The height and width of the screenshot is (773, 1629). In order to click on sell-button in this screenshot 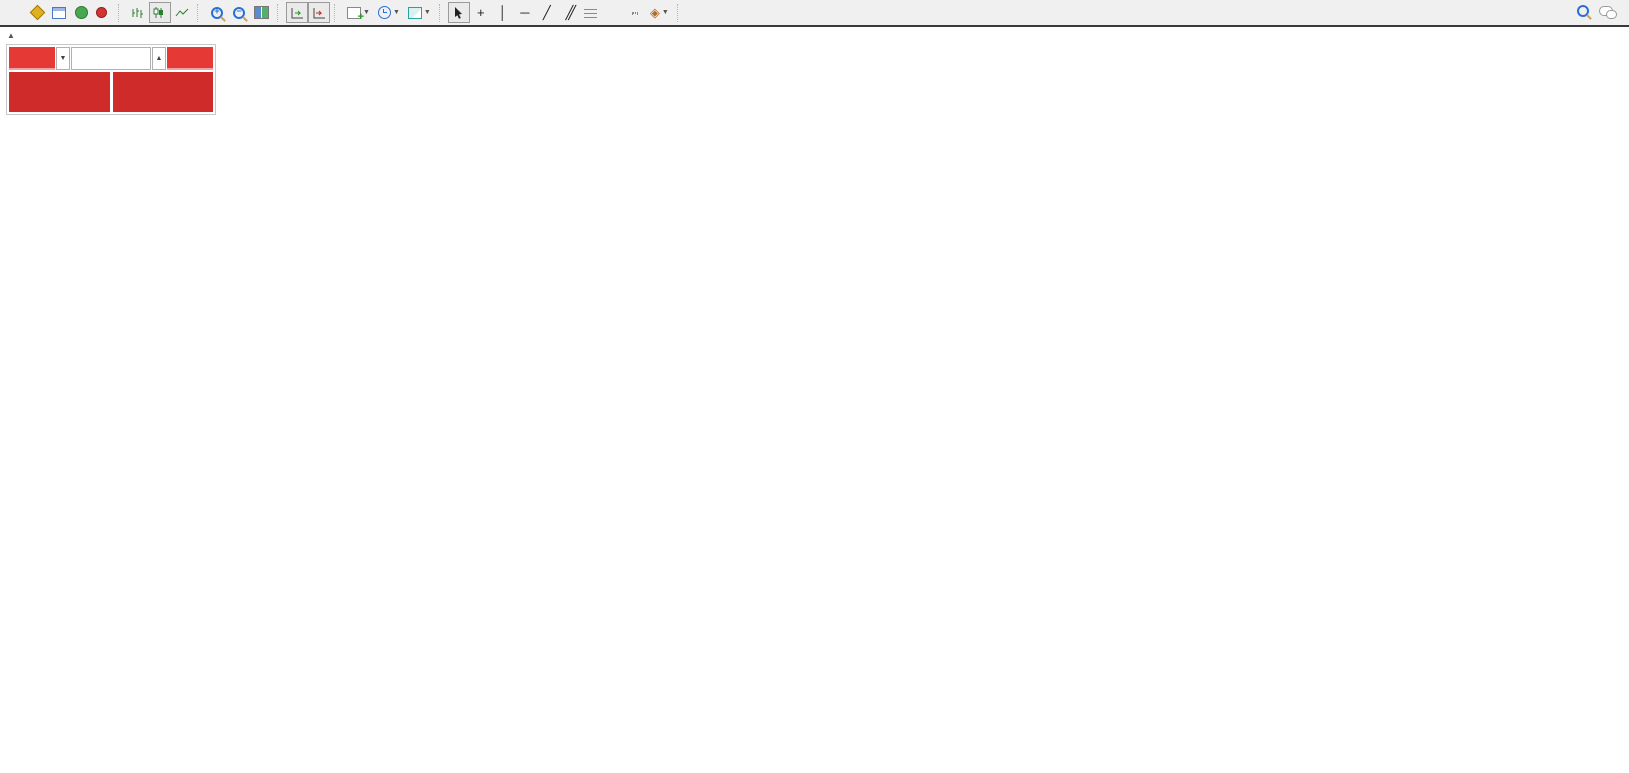, I will do `click(32, 58)`.